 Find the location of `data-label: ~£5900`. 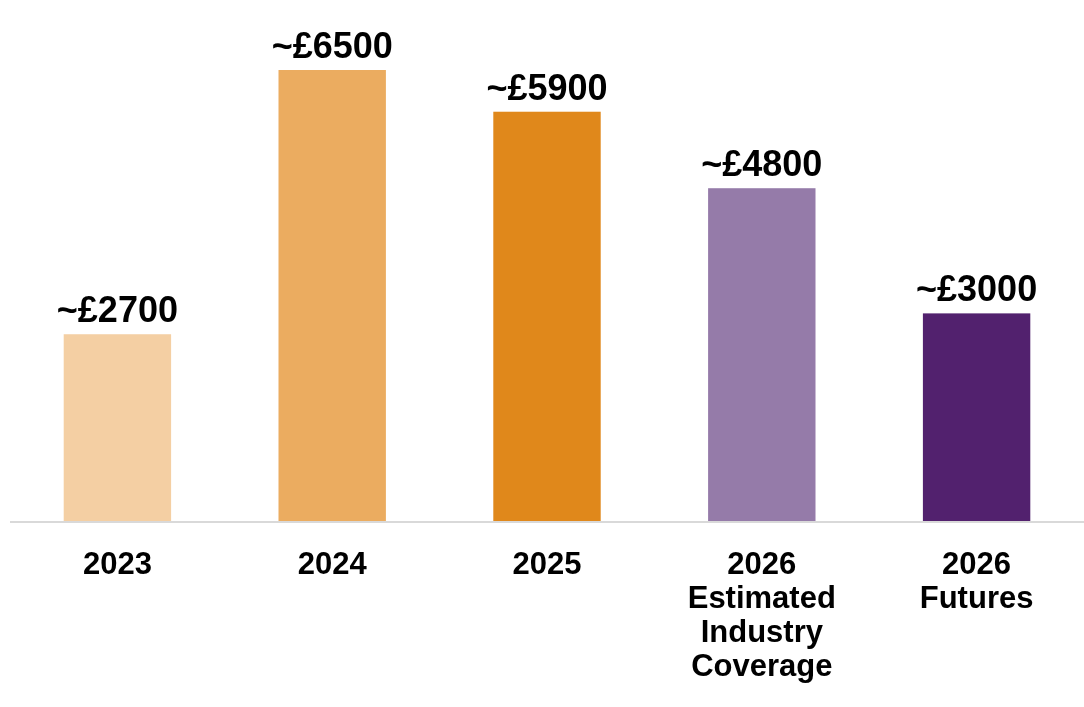

data-label: ~£5900 is located at coordinates (547, 87).